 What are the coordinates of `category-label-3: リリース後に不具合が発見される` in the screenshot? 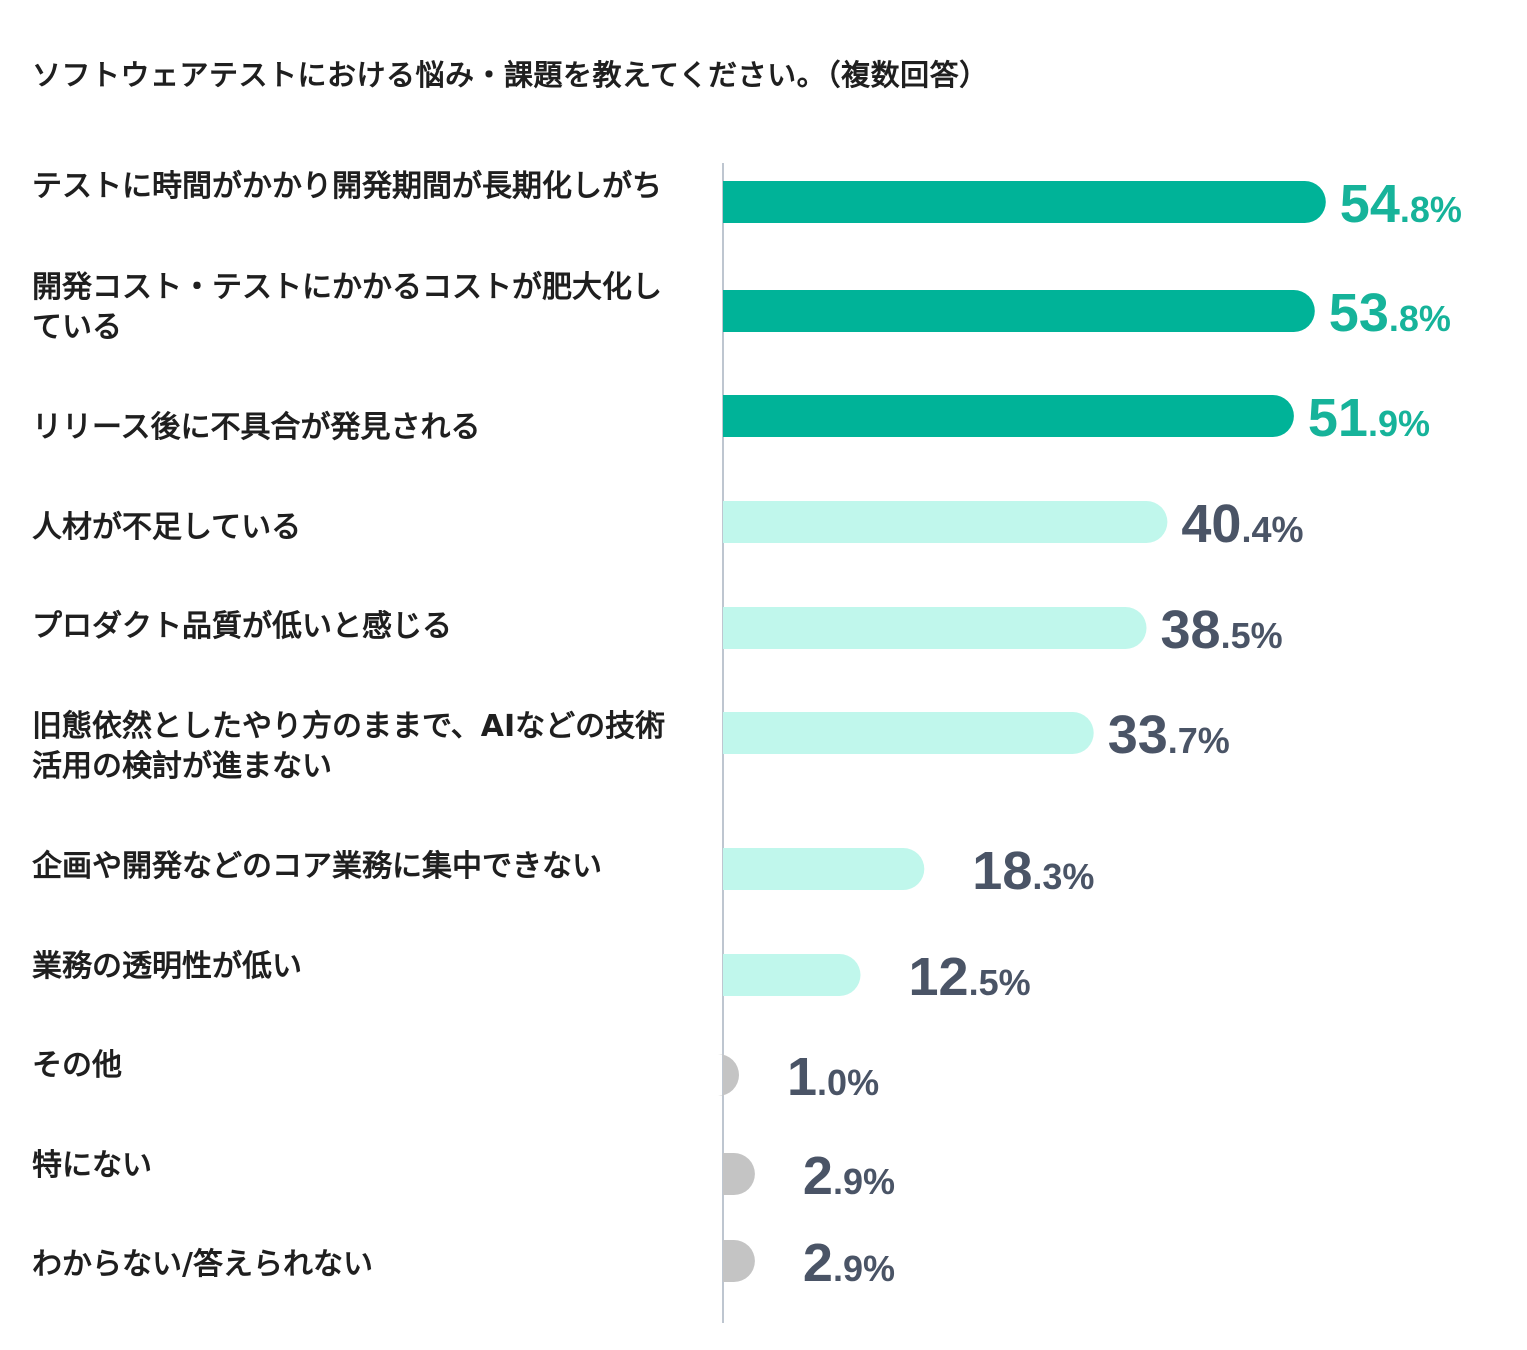 It's located at (256, 427).